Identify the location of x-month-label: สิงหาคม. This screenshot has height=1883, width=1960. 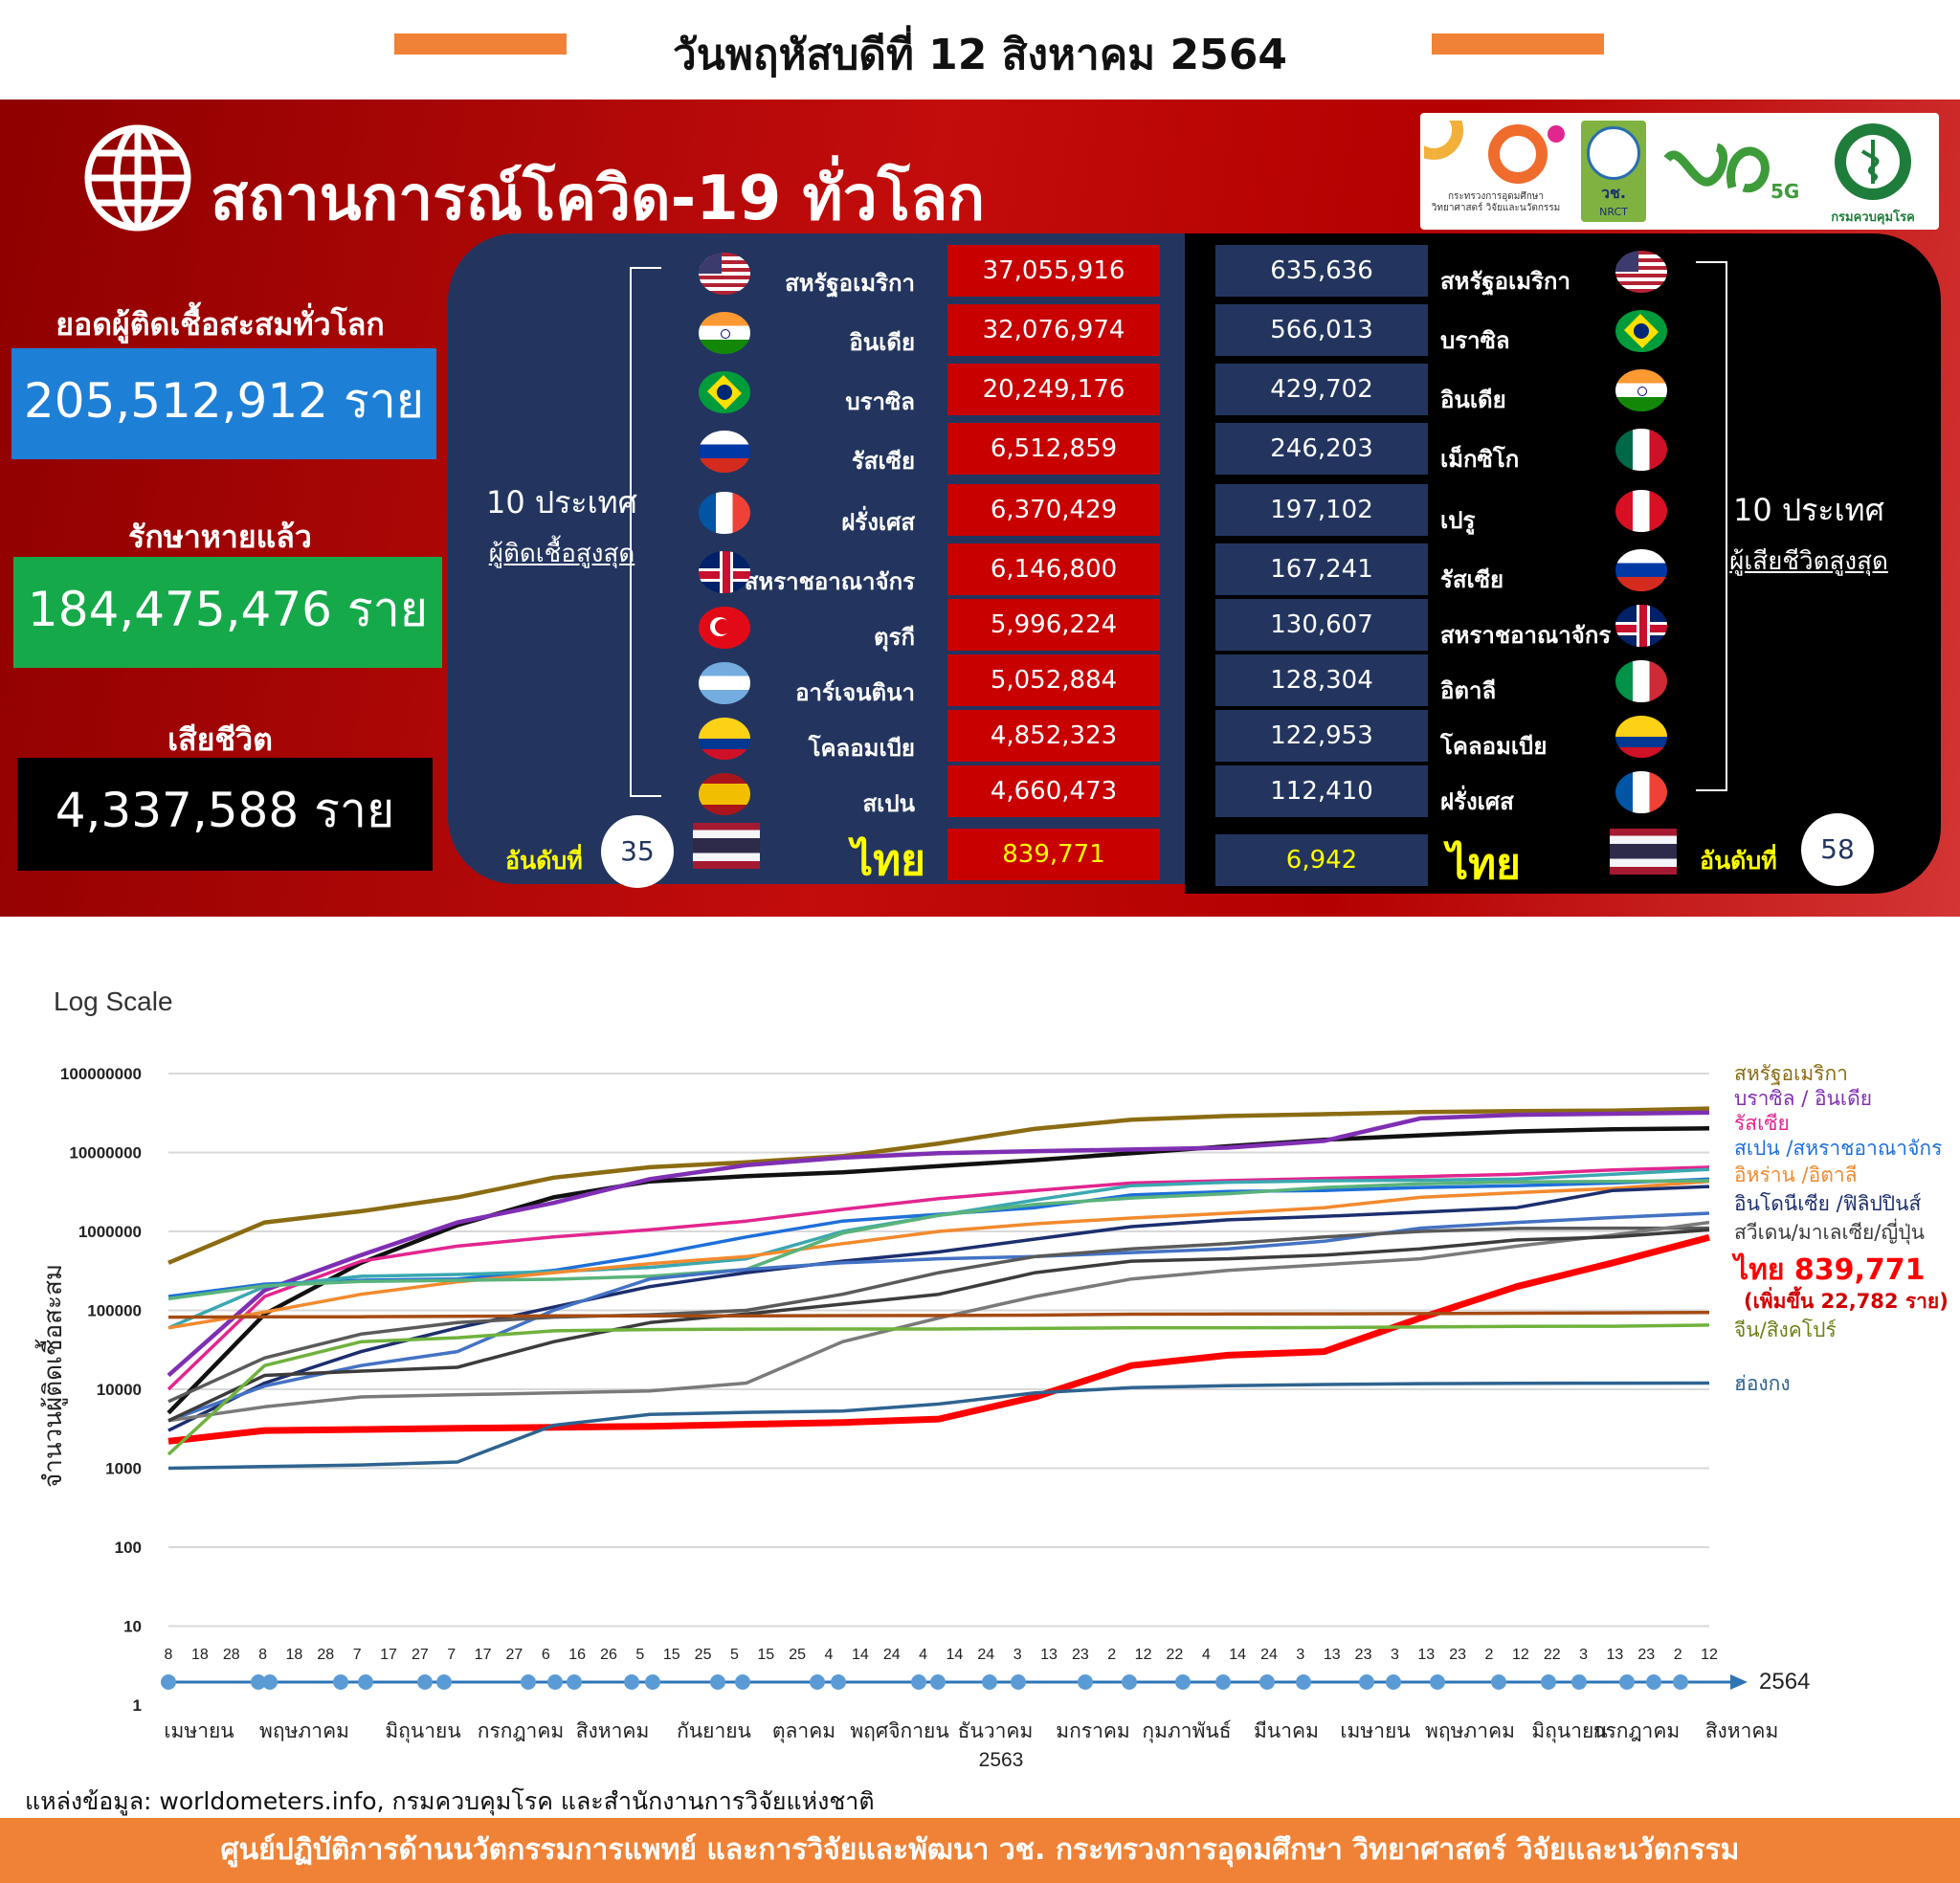
(1742, 1731).